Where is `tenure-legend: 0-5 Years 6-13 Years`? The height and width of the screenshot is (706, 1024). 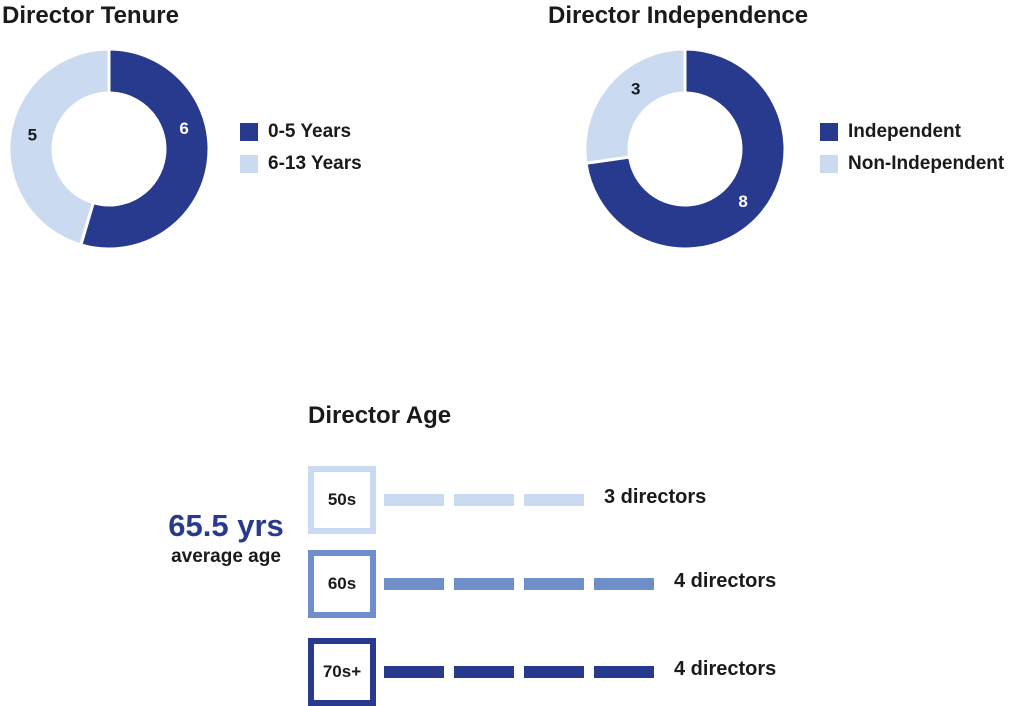
tenure-legend: 0-5 Years 6-13 Years is located at coordinates (301, 148).